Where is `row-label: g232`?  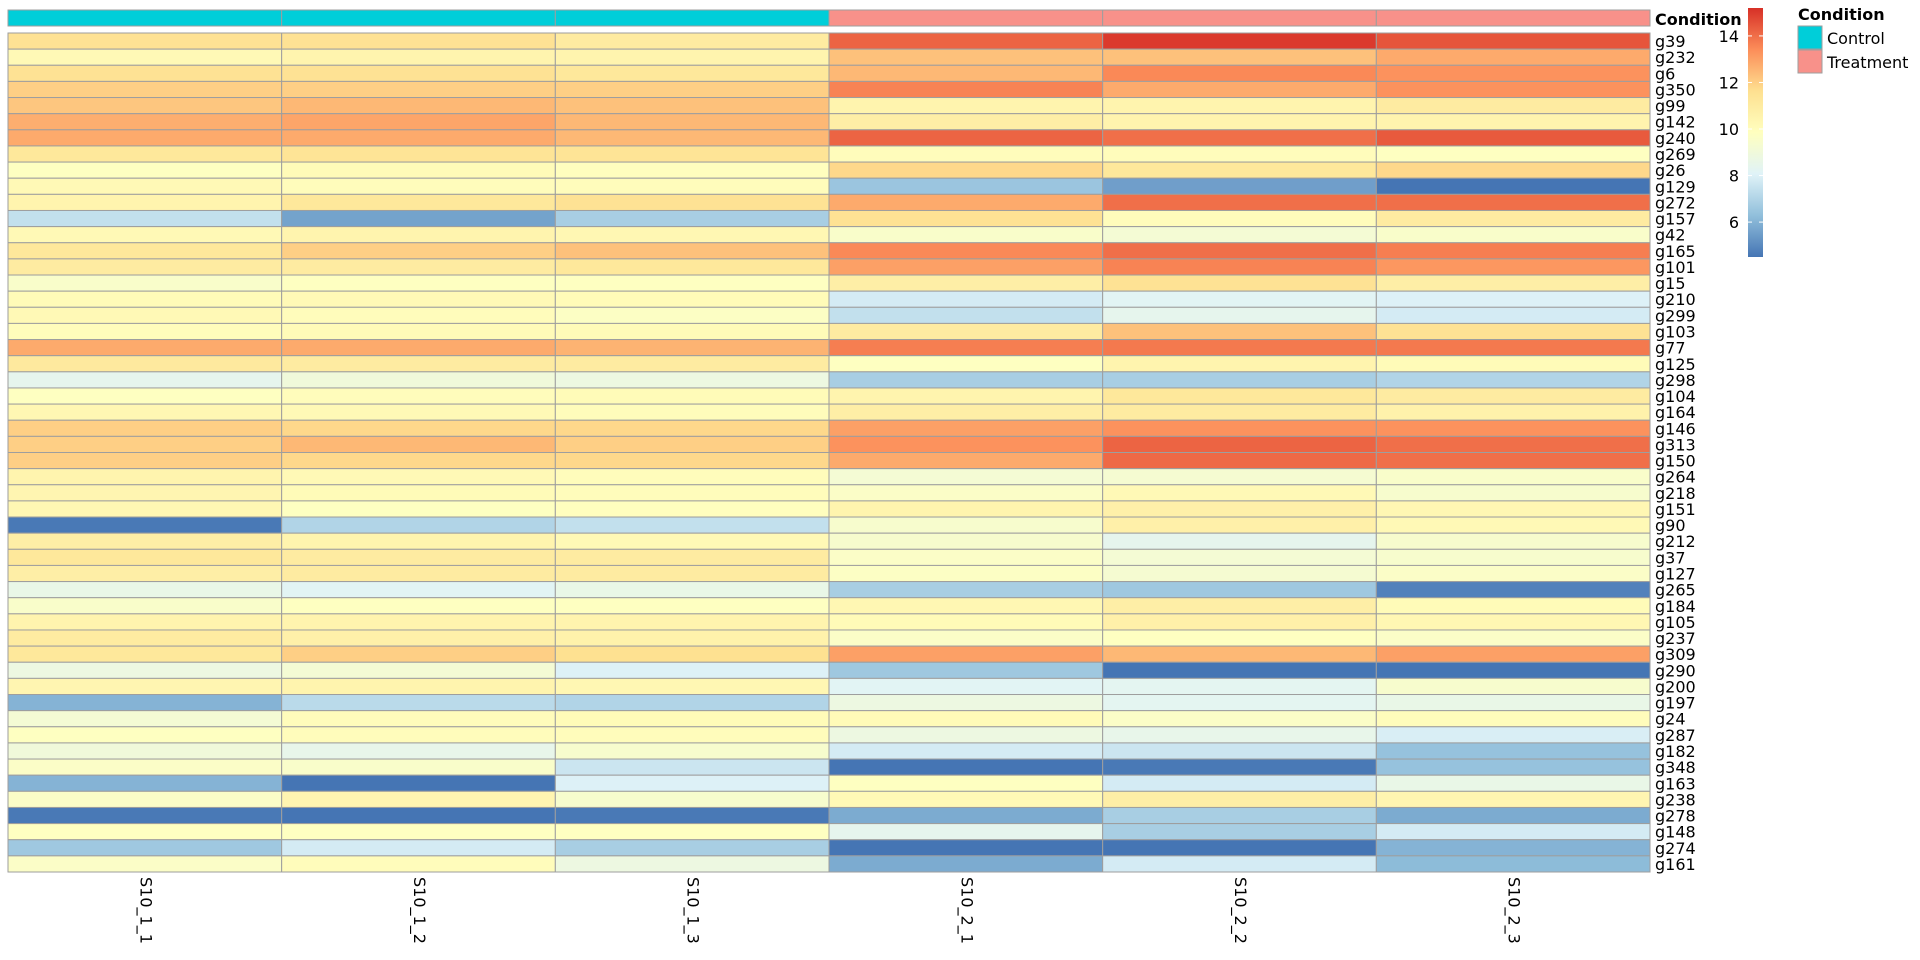 row-label: g232 is located at coordinates (1675, 57).